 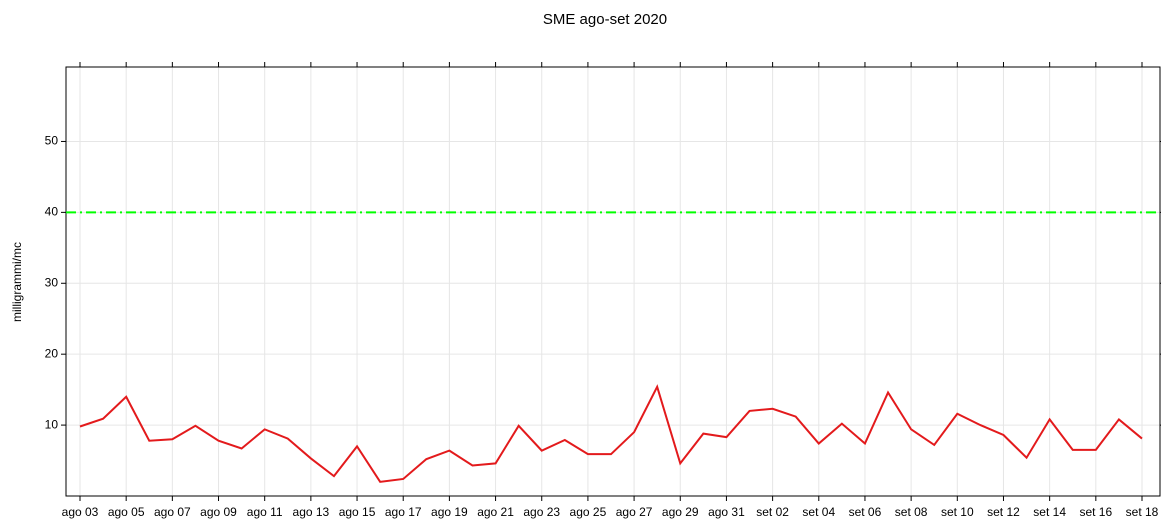 I want to click on y-tick-label: 40, so click(x=52, y=212).